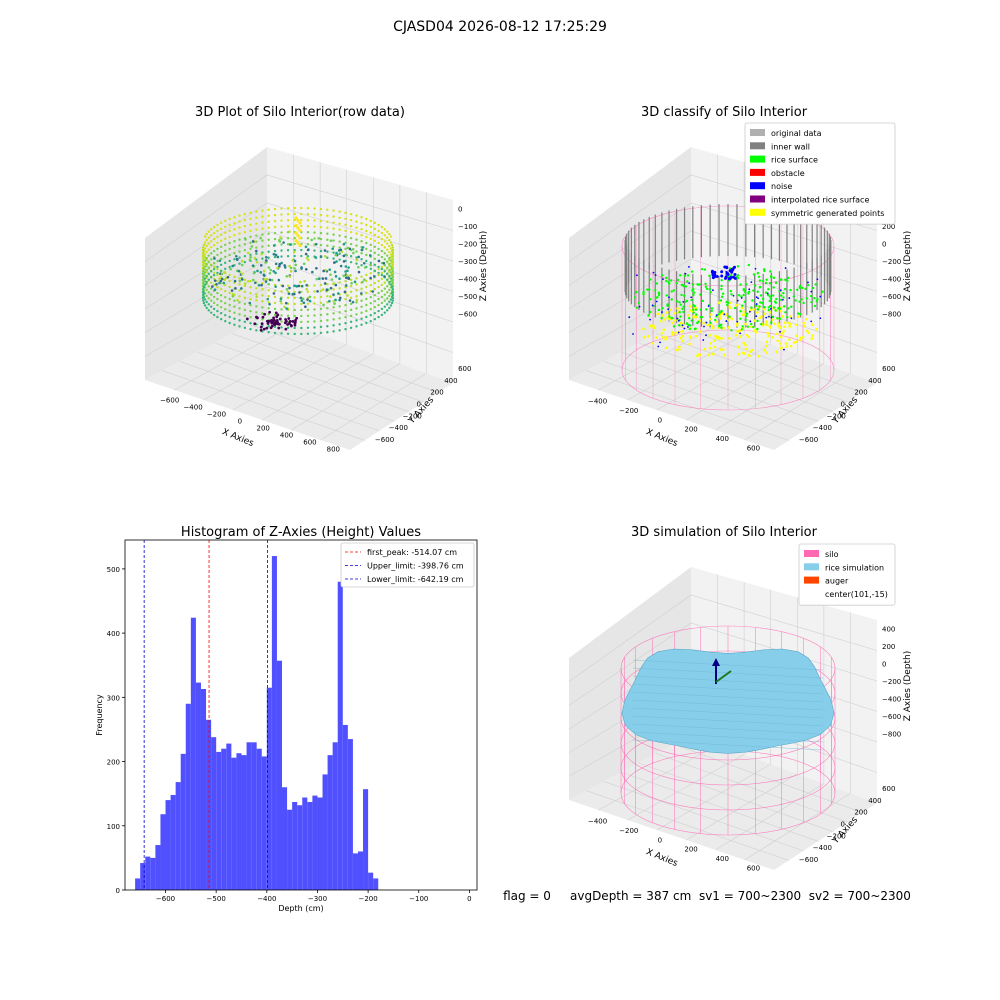  What do you see at coordinates (860, 813) in the screenshot?
I see `y-tick-label: 200` at bounding box center [860, 813].